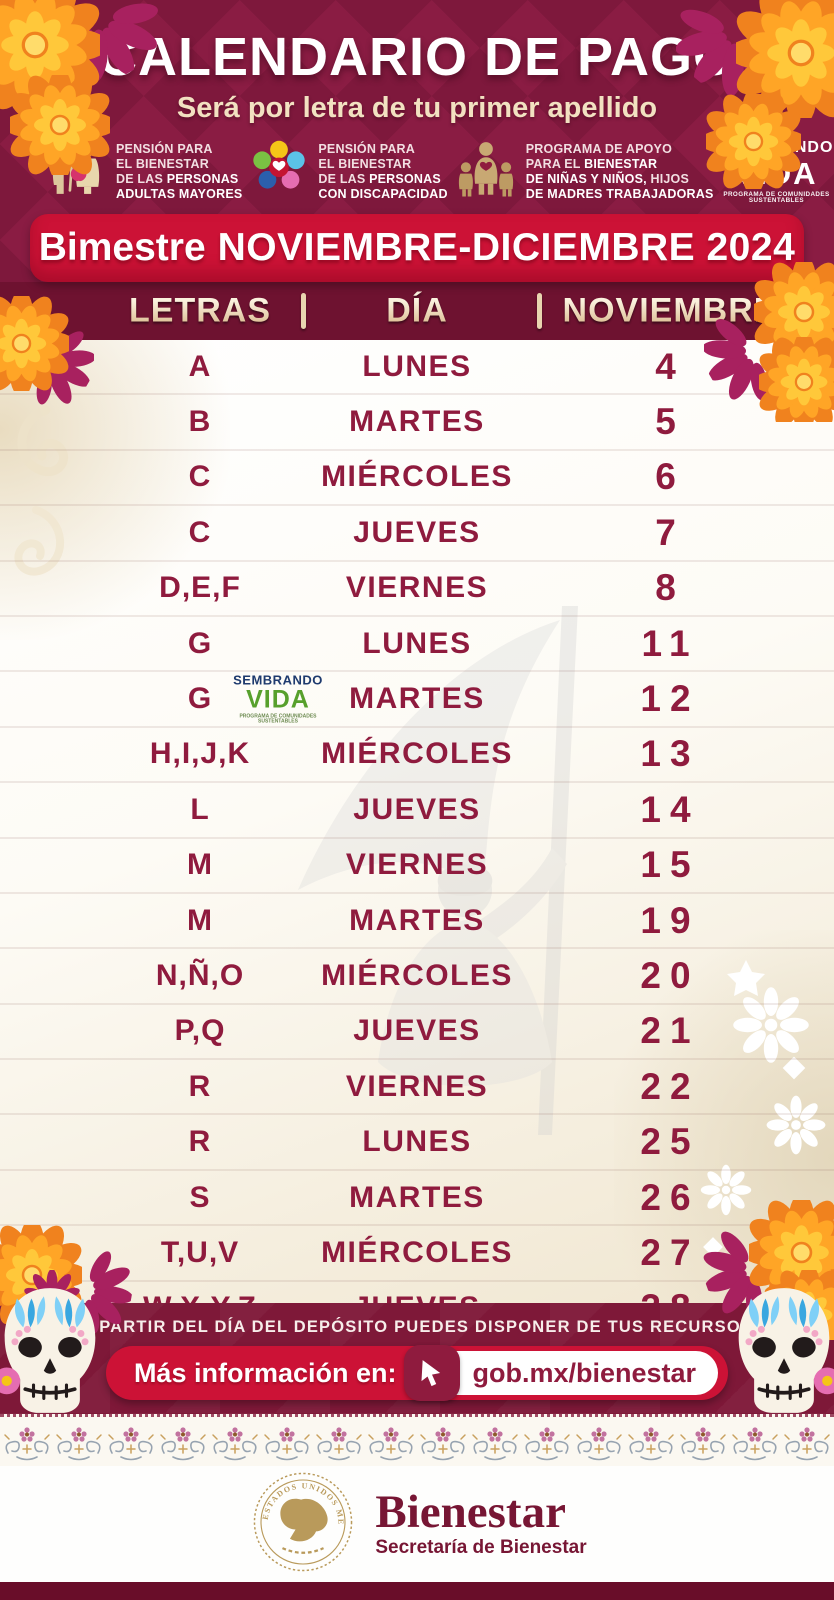 The image size is (834, 1600). I want to click on table-row: N,Ñ,O MIÉRCOLES 20, so click(417, 977).